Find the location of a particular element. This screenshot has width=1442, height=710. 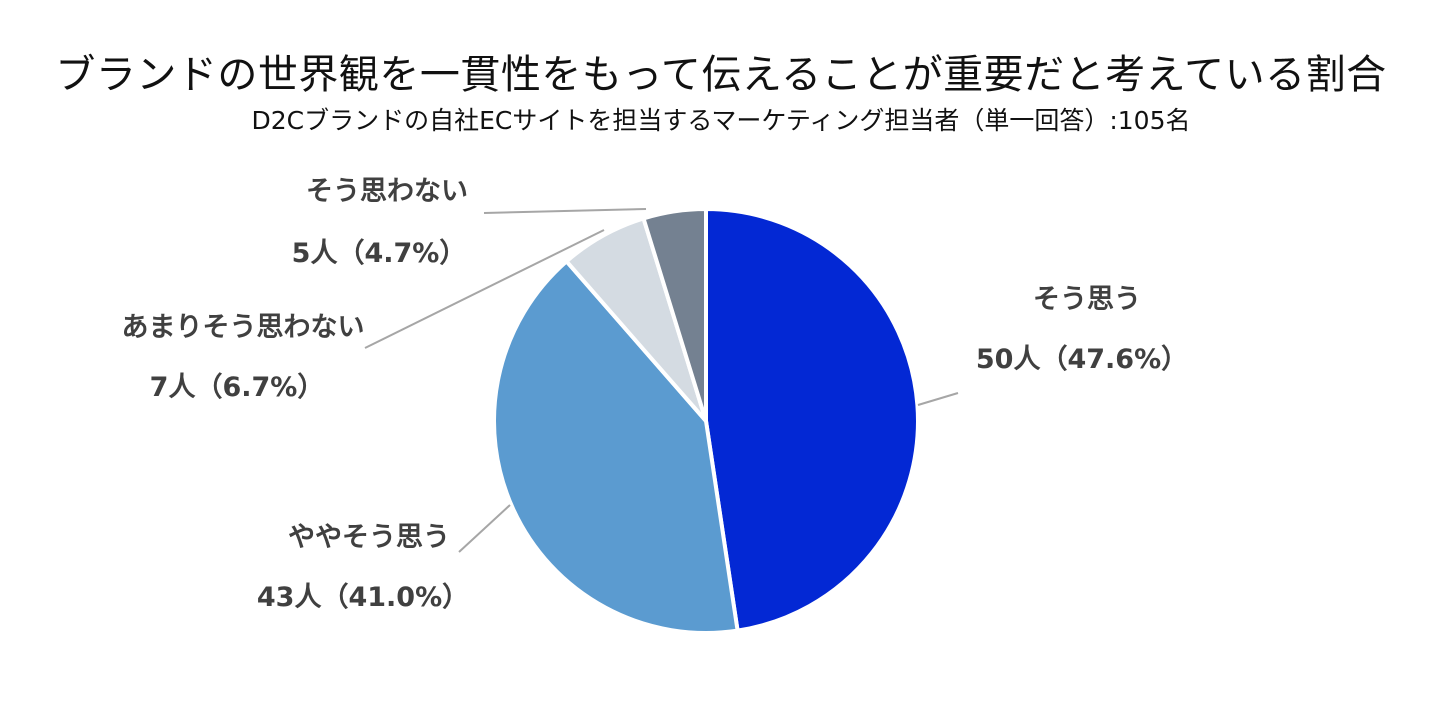

slice-value-amari-sou-omowanai: 7人（6.7%） is located at coordinates (237, 387).